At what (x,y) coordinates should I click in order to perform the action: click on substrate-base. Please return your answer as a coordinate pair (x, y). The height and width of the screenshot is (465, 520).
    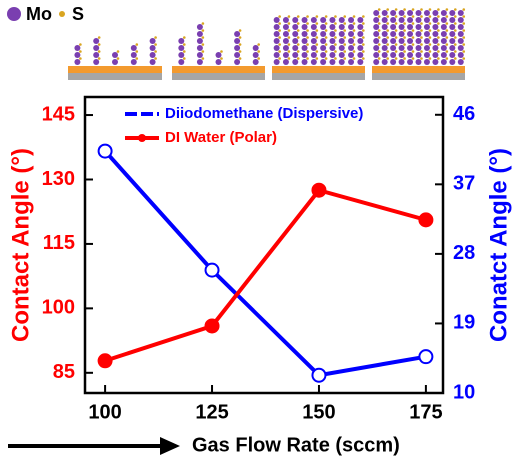
    Looking at the image, I should click on (418, 76).